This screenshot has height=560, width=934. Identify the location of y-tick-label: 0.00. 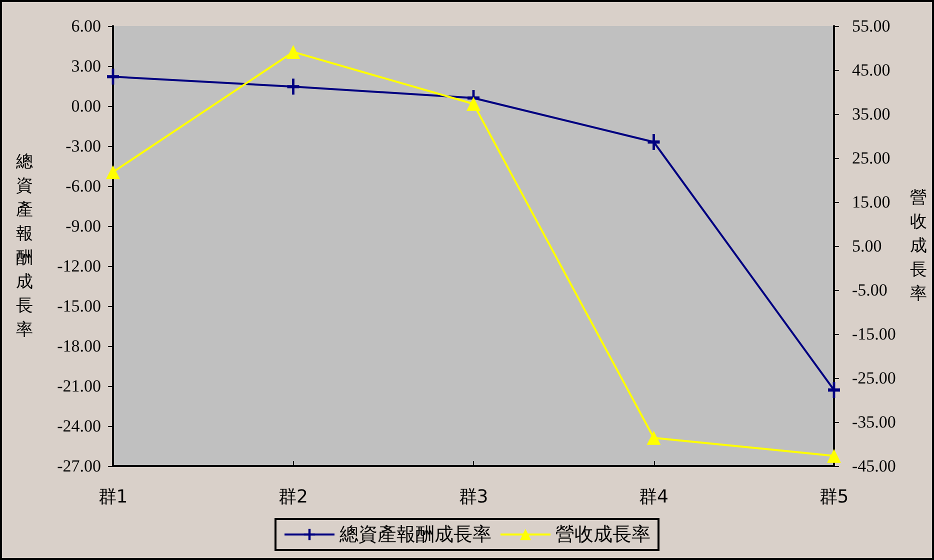
(86, 106).